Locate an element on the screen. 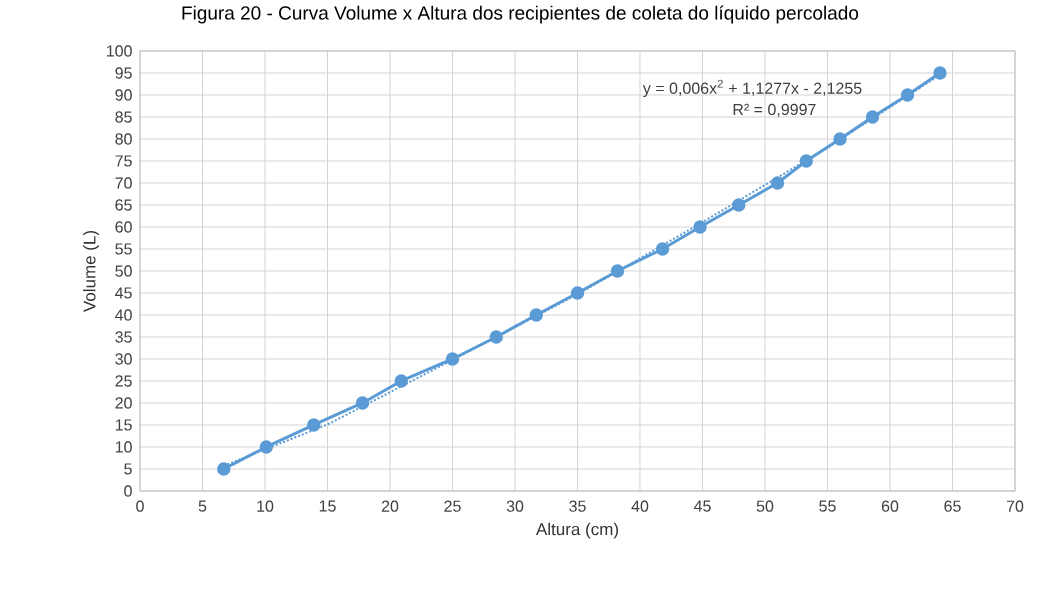 Image resolution: width=1041 pixels, height=604 pixels. y-tick-label: 65 is located at coordinates (123, 205).